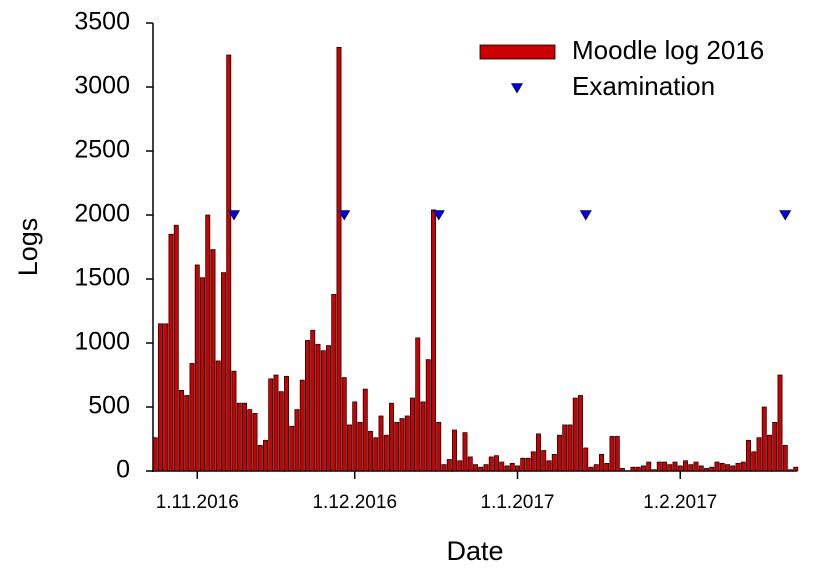  I want to click on x-axis-label: Date, so click(474, 551).